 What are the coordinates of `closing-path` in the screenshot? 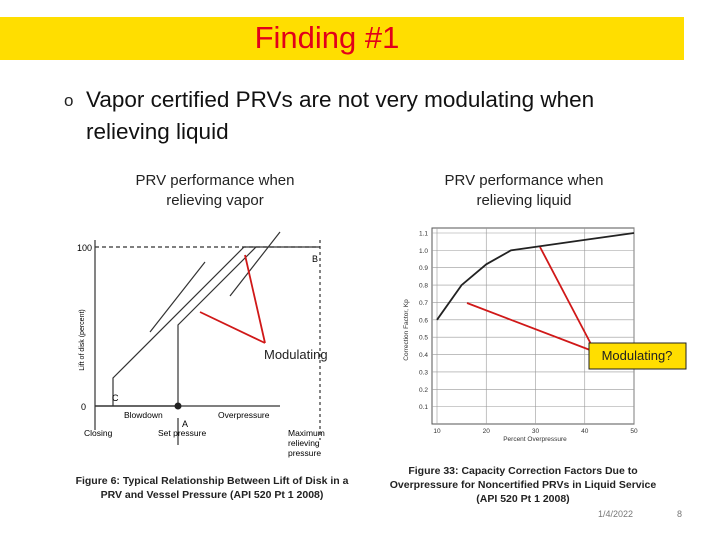 It's located at (216, 326).